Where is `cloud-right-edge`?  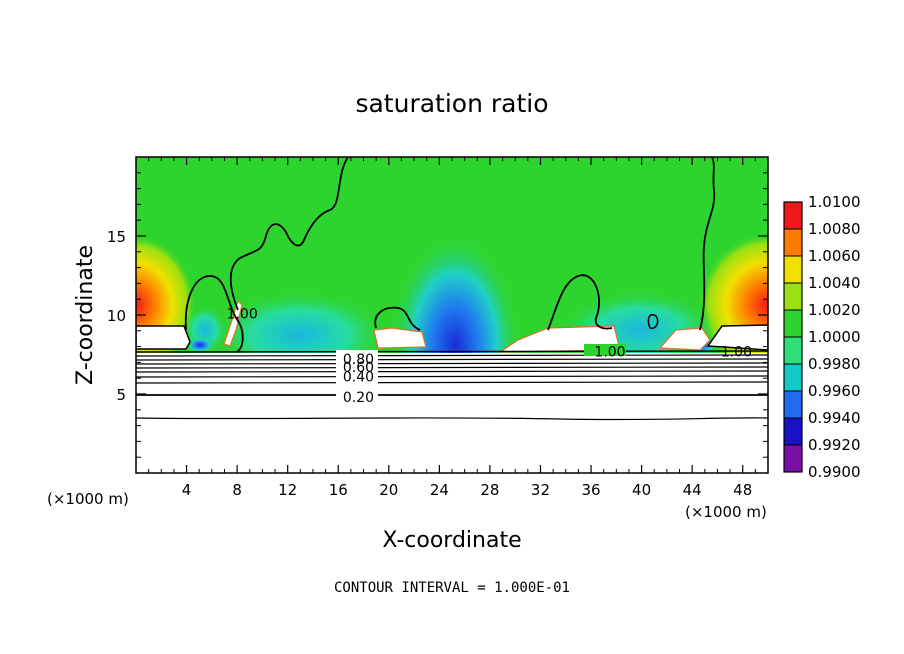
cloud-right-edge is located at coordinates (737, 337).